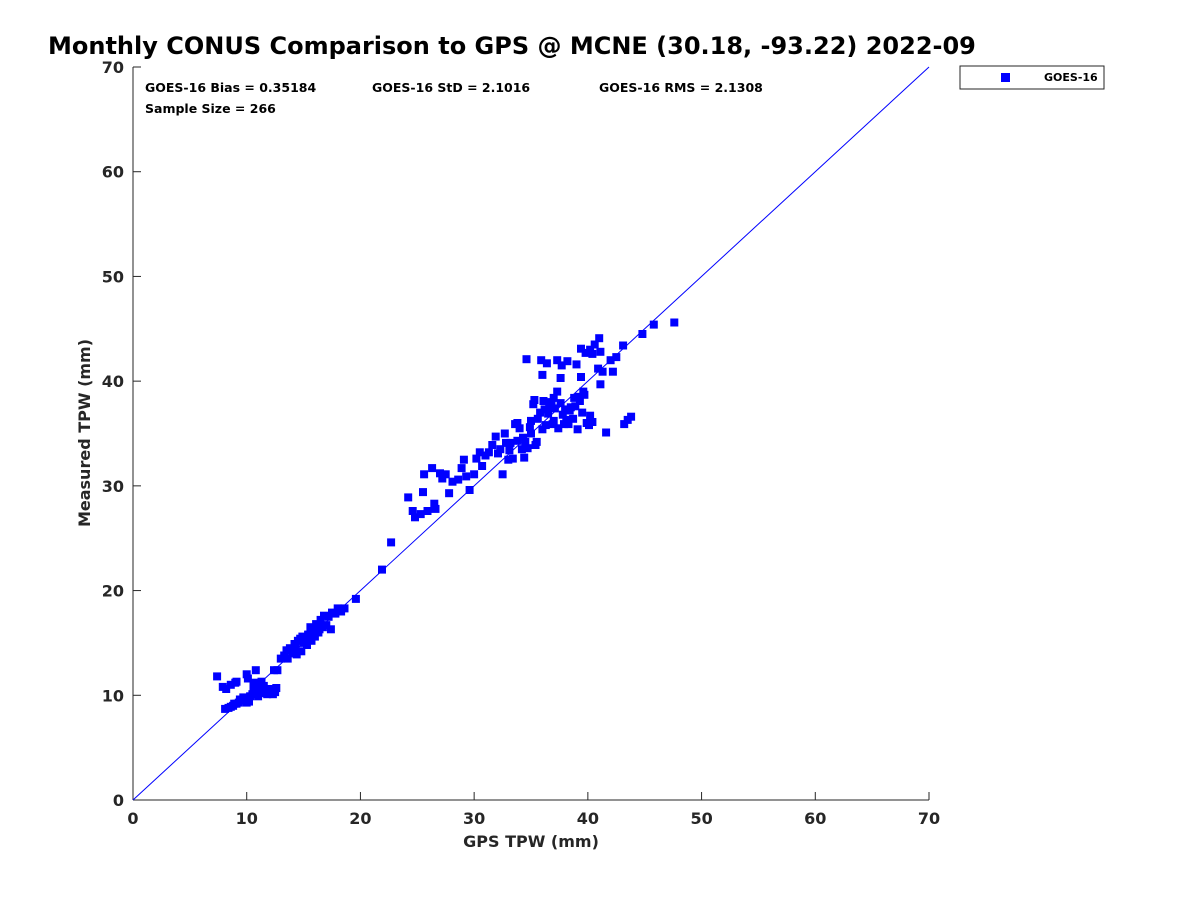  Describe the element at coordinates (815, 818) in the screenshot. I see `x-tick-label: 60` at that location.